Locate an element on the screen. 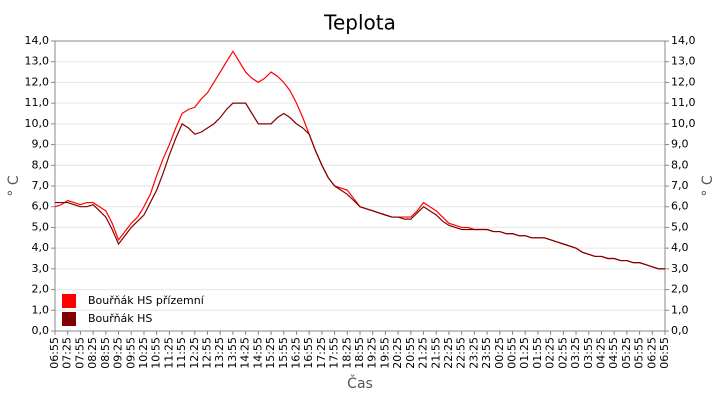 Image resolution: width=720 pixels, height=400 pixels. x-tick-label: 16:25 is located at coordinates (295, 353).